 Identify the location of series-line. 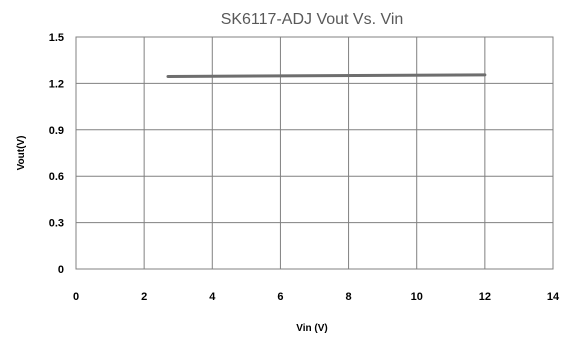
(326, 75).